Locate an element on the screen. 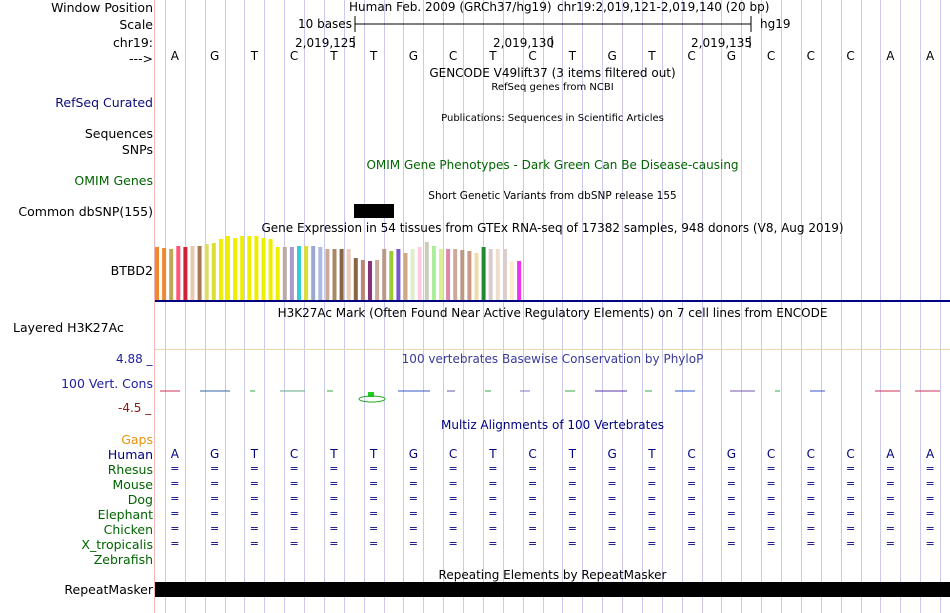 This screenshot has height=613, width=950. species-label-elephant: Elephant is located at coordinates (125, 514).